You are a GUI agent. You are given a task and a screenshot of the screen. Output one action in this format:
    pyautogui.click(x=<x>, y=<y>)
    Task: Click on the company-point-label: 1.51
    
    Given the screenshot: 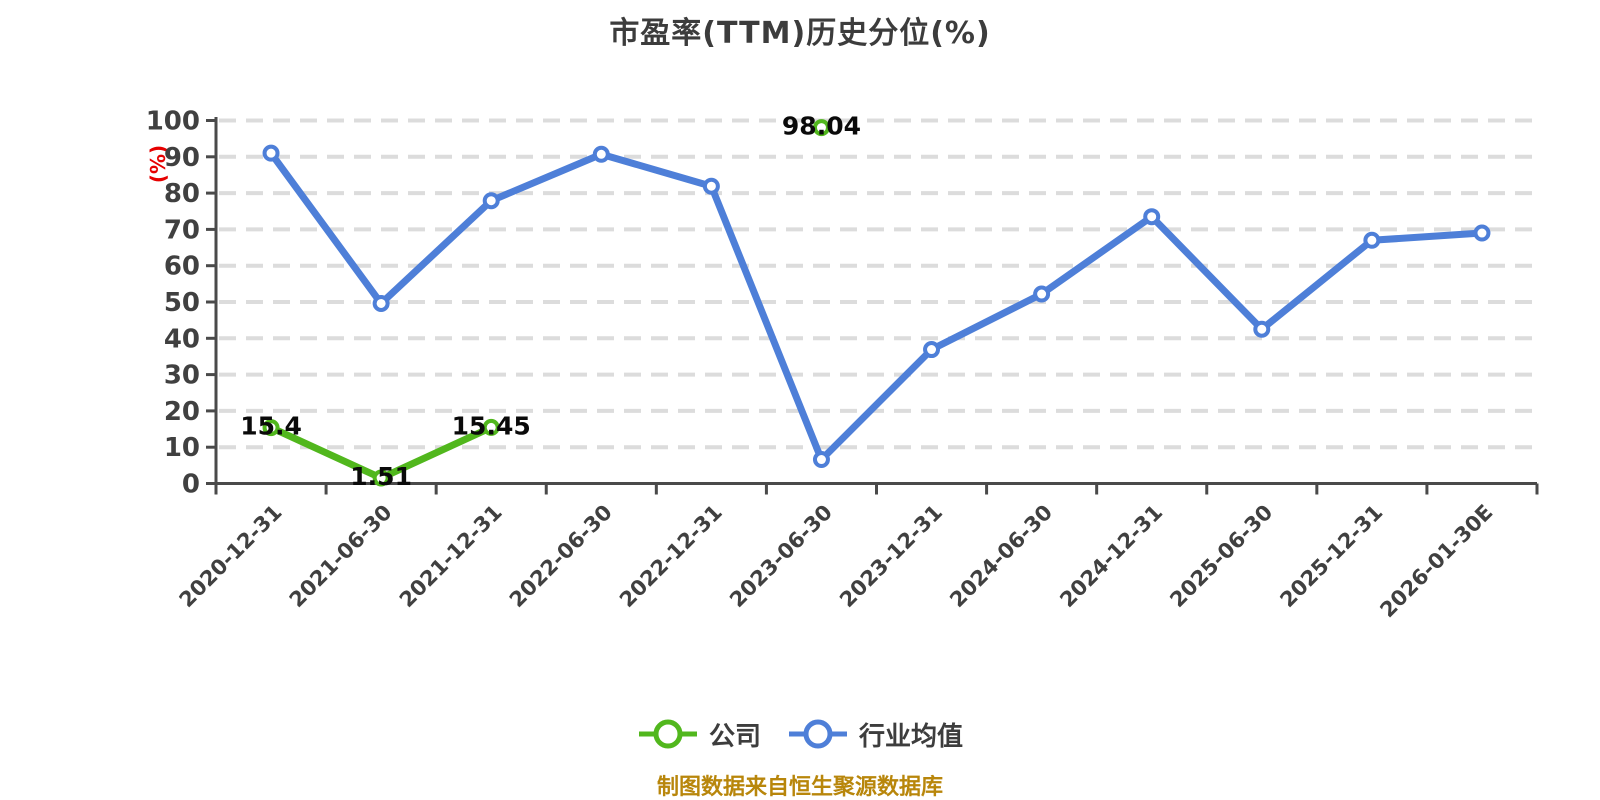 What is the action you would take?
    pyautogui.click(x=381, y=476)
    